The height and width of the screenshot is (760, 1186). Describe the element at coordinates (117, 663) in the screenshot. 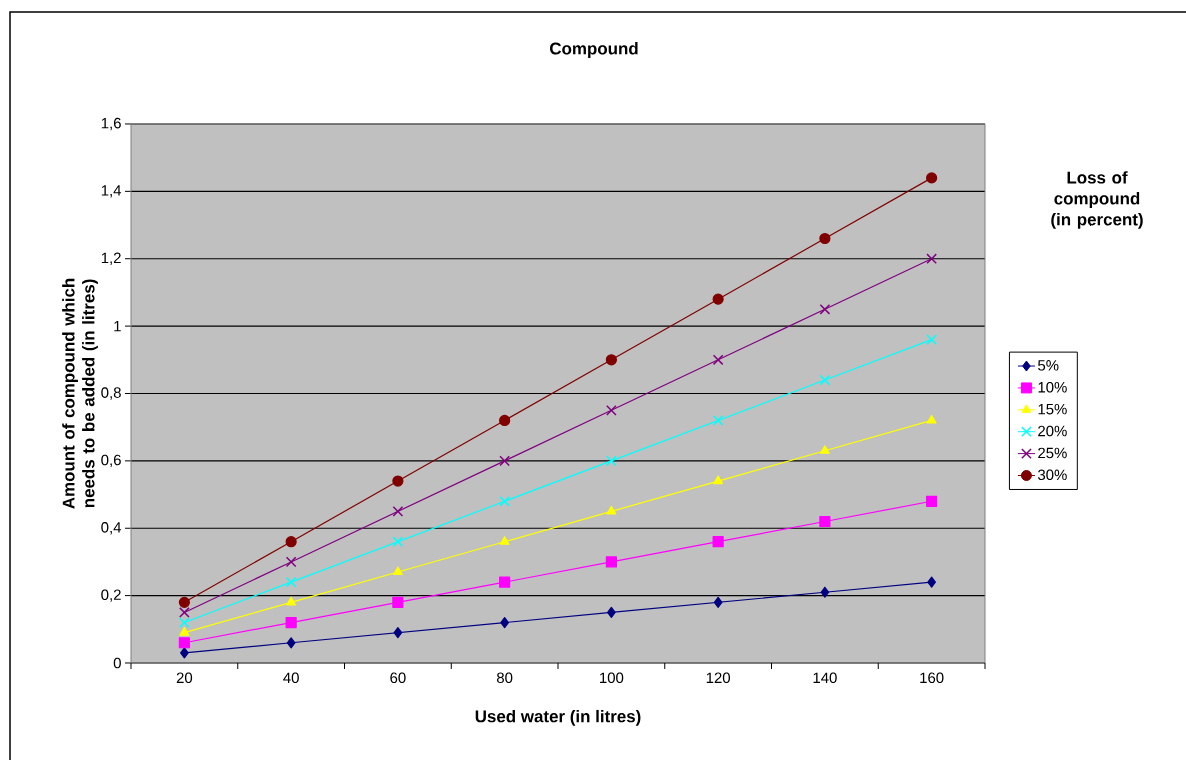

I see `y-tick-label: 0` at that location.